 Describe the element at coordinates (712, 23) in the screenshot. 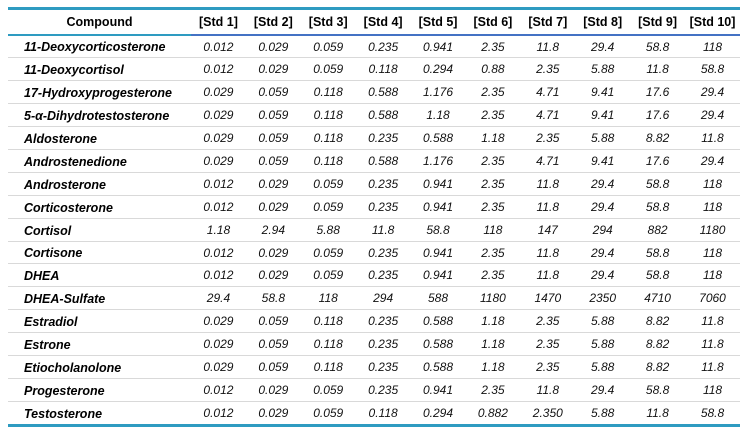

I see `header-cell-std-10: [Std 10]` at that location.